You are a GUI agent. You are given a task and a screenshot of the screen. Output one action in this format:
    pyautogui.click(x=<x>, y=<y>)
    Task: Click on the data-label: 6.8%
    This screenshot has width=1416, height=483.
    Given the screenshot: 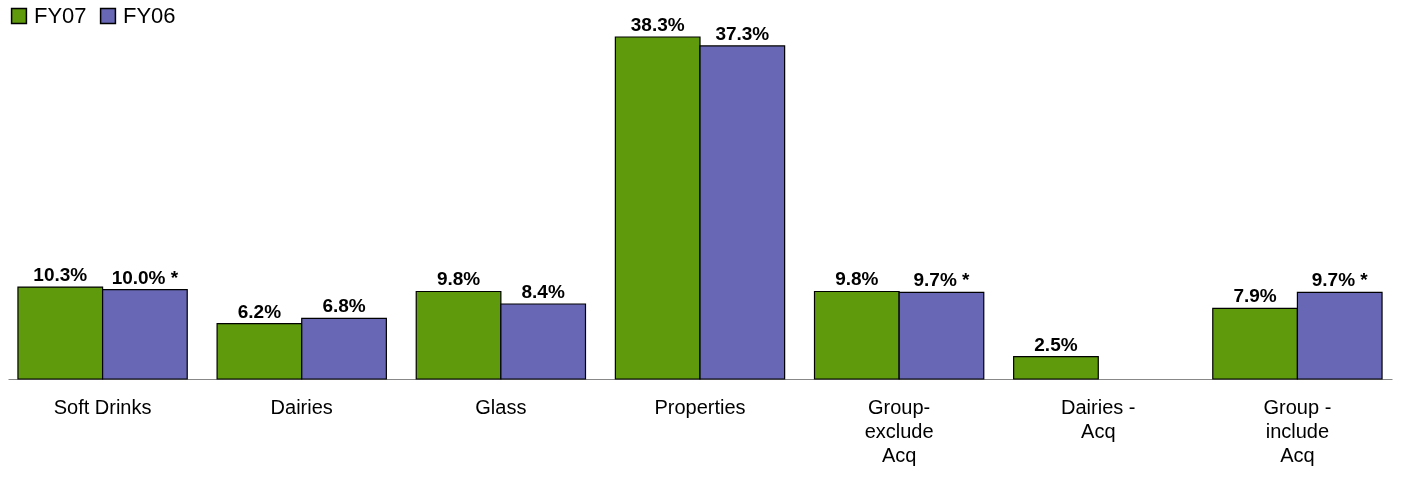 What is the action you would take?
    pyautogui.click(x=344, y=306)
    